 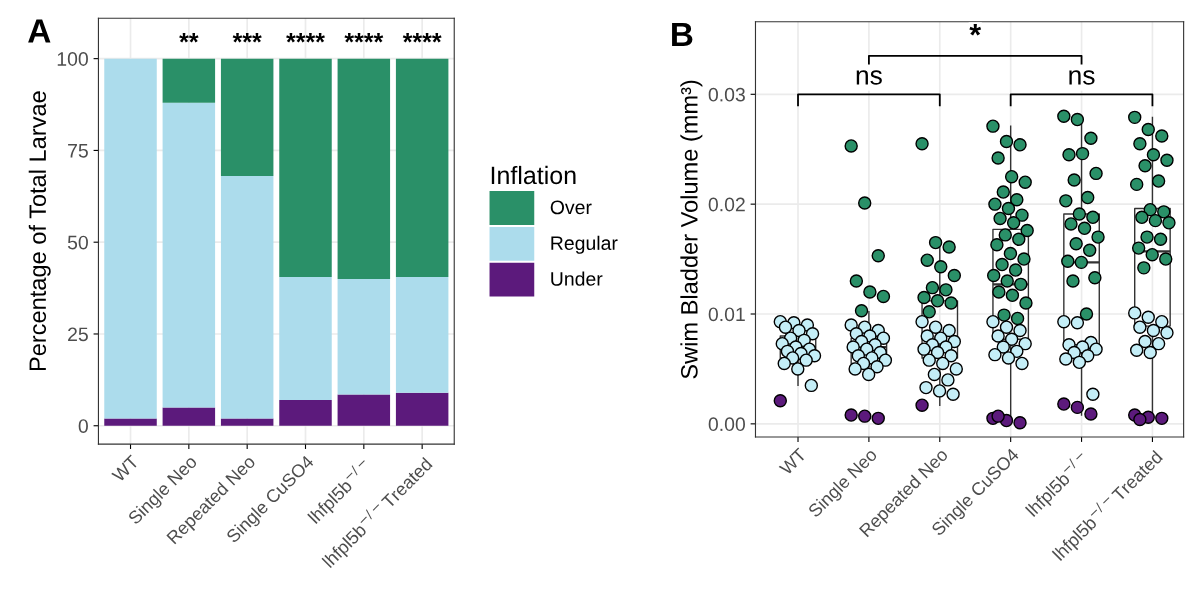 What do you see at coordinates (247, 38) in the screenshot?
I see `annotation: ***` at bounding box center [247, 38].